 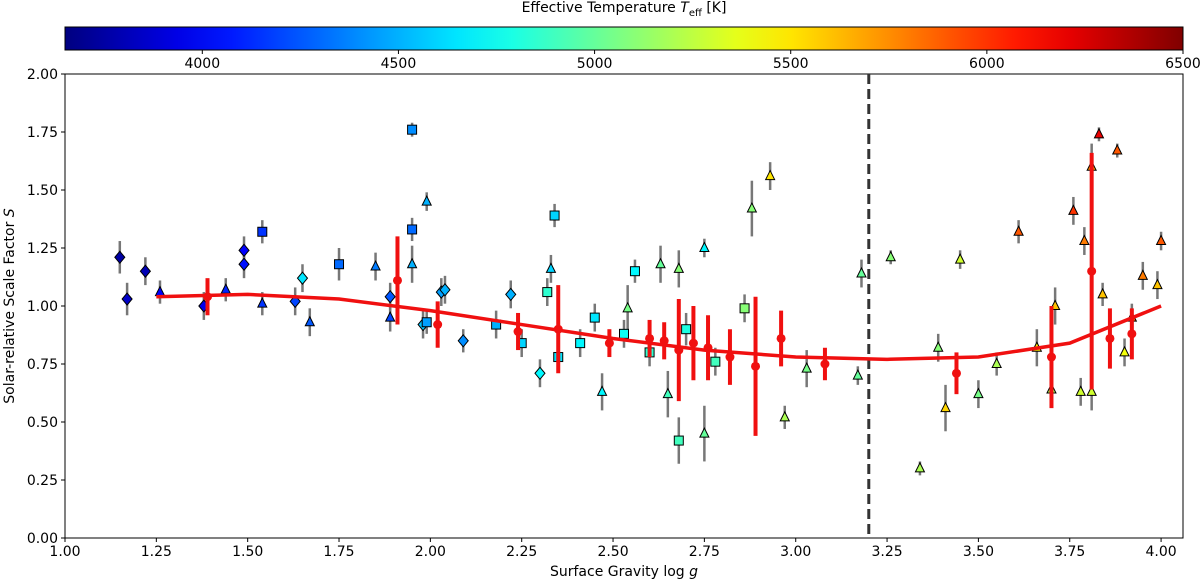 What do you see at coordinates (247, 552) in the screenshot?
I see `x-tick-label: 1.50` at bounding box center [247, 552].